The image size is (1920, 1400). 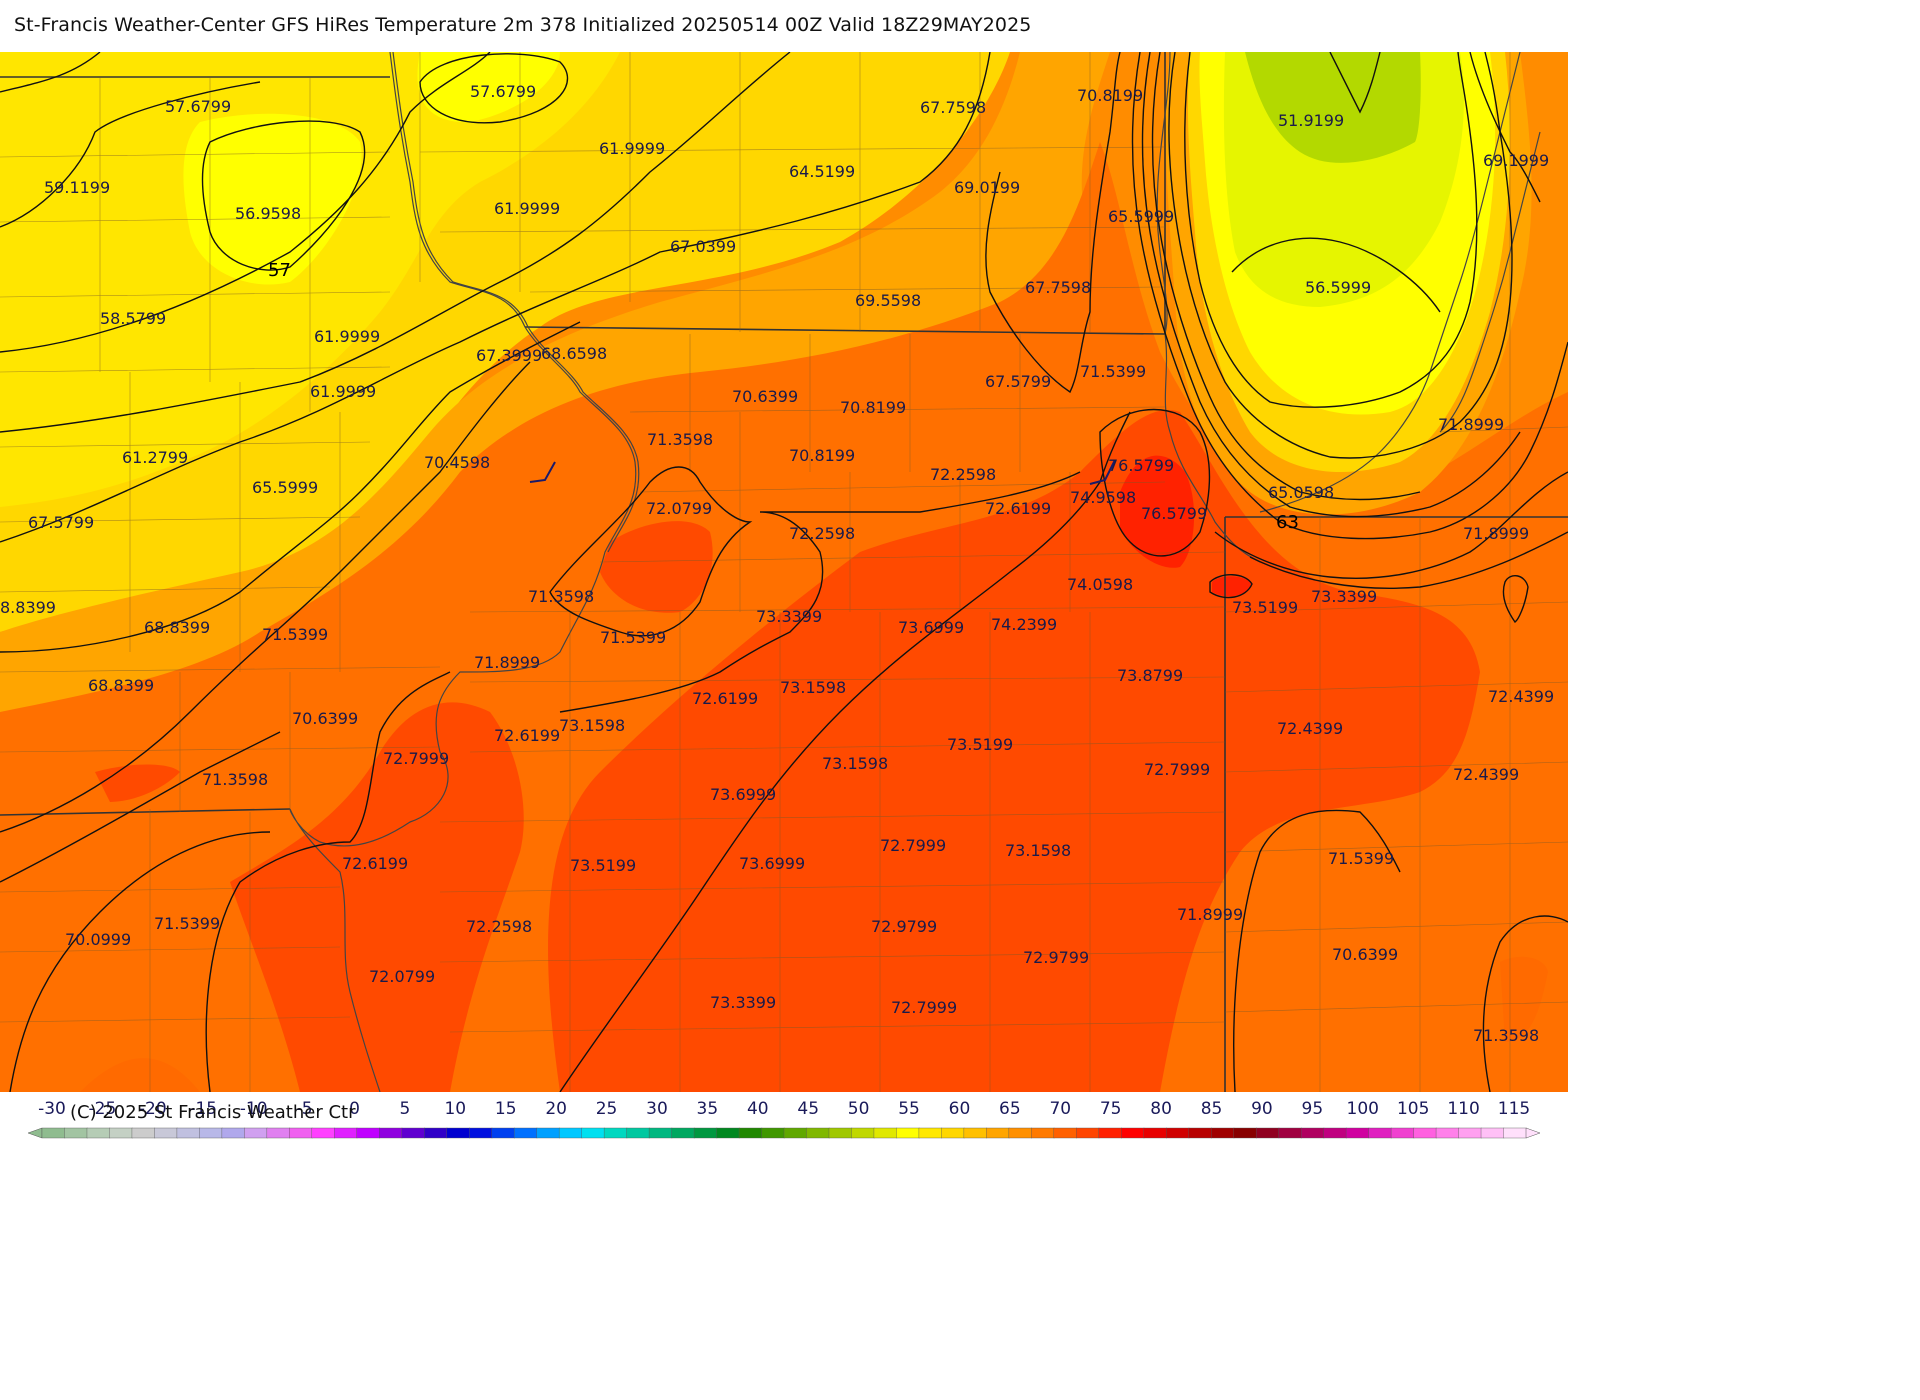 What do you see at coordinates (279, 270) in the screenshot?
I see `contour-label-57: 57` at bounding box center [279, 270].